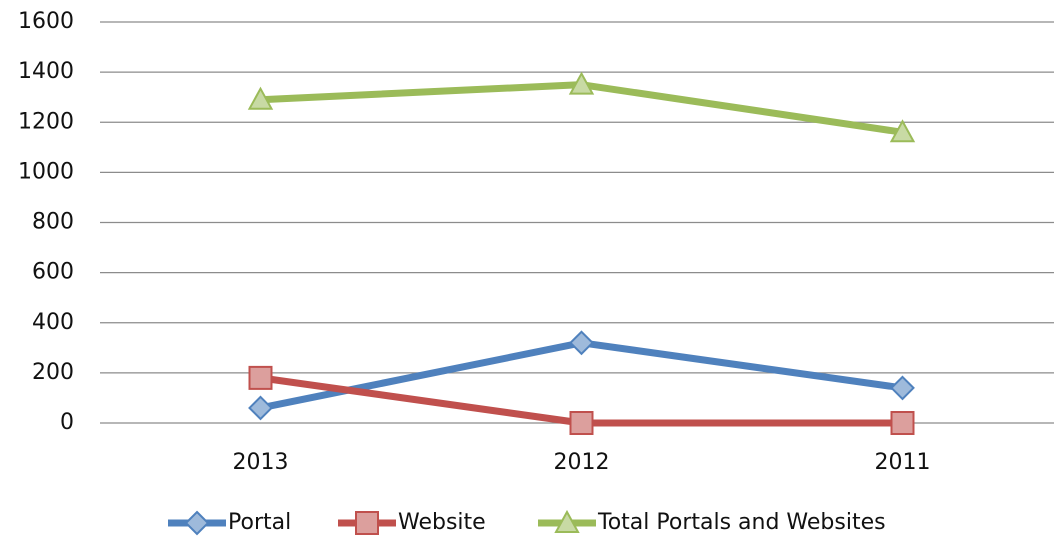  I want to click on legend-label: Total Portals and Websites, so click(741, 522).